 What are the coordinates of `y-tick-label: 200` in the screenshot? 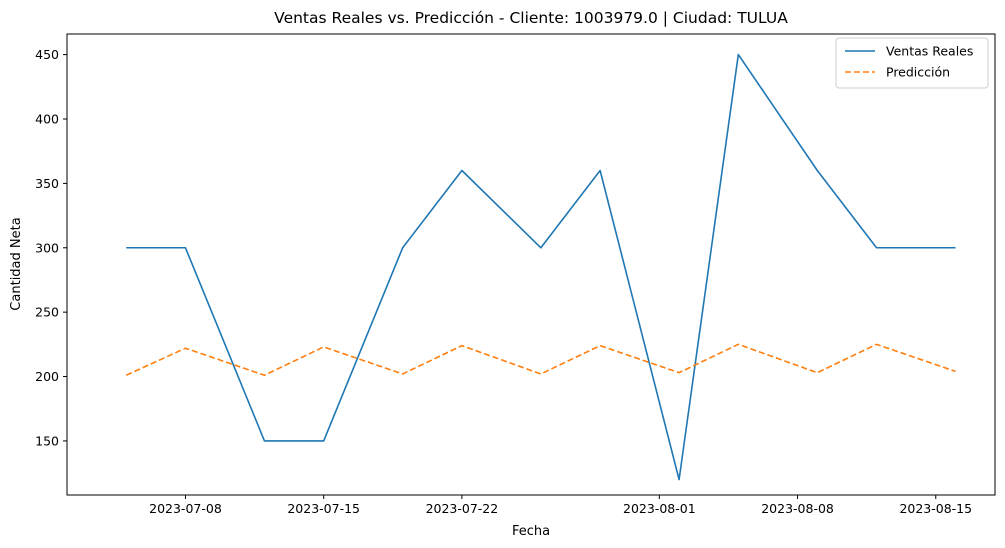 It's located at (47, 376).